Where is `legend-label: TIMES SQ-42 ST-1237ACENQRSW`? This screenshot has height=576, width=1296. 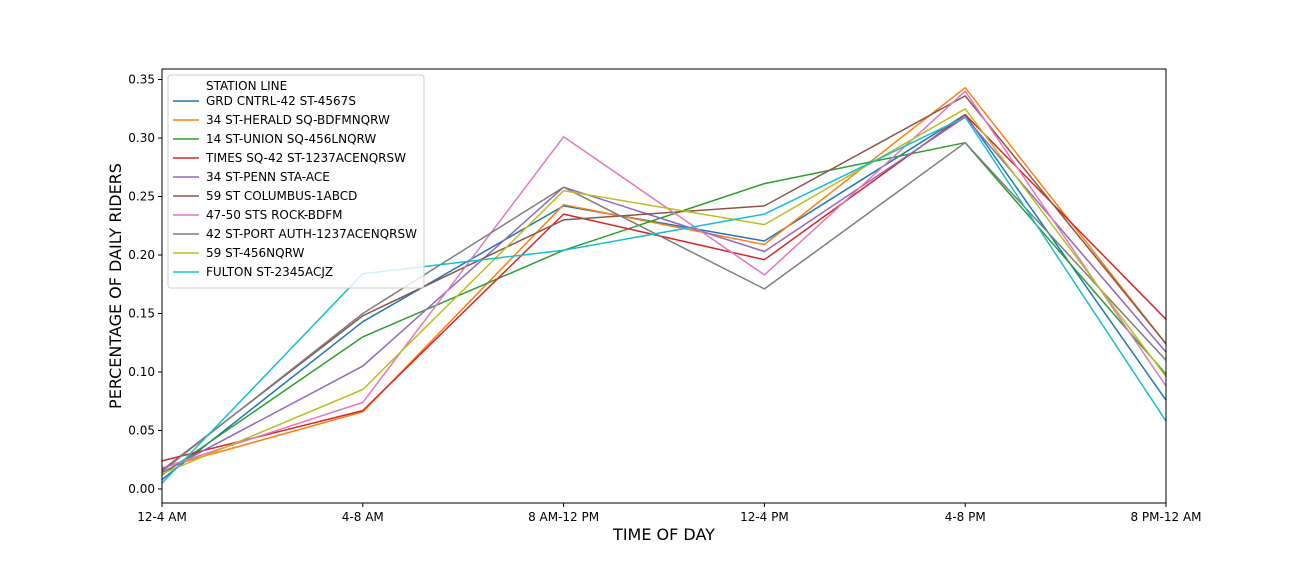 legend-label: TIMES SQ-42 ST-1237ACENQRSW is located at coordinates (305, 158).